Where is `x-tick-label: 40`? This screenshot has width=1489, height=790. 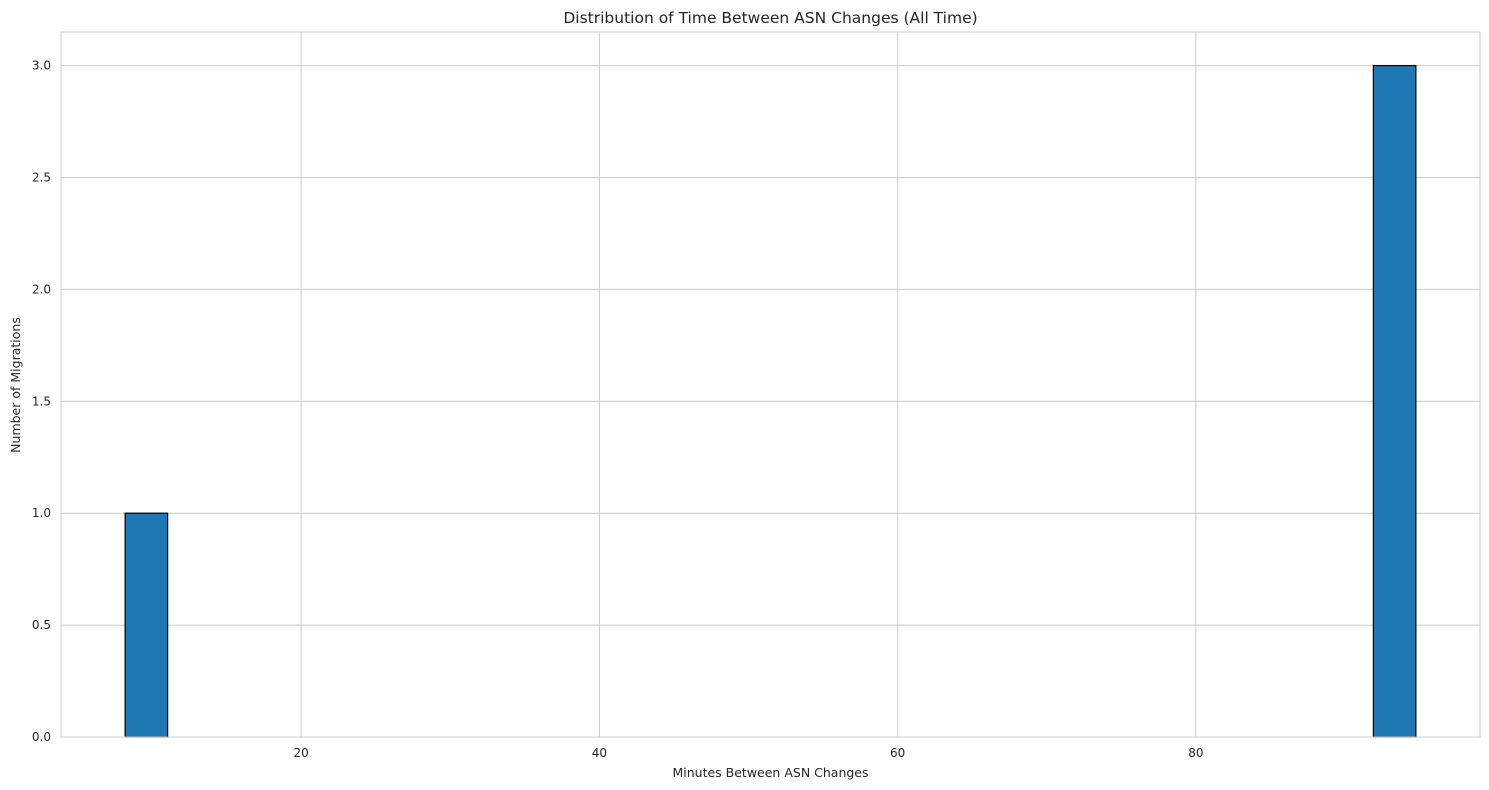
x-tick-label: 40 is located at coordinates (599, 753).